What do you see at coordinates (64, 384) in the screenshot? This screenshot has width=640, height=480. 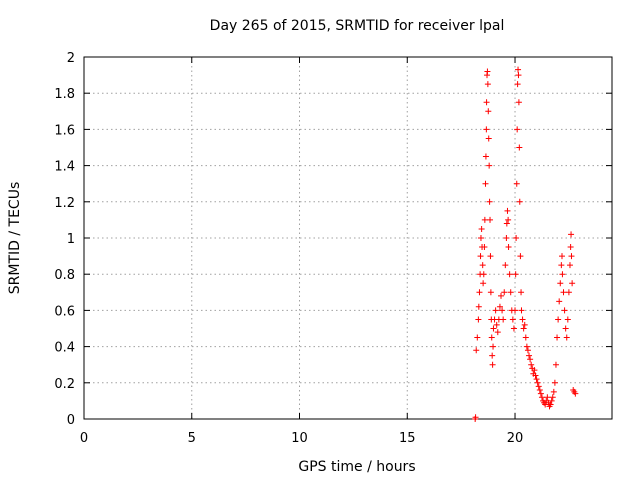 I see `y-tick-label: 0.2` at bounding box center [64, 384].